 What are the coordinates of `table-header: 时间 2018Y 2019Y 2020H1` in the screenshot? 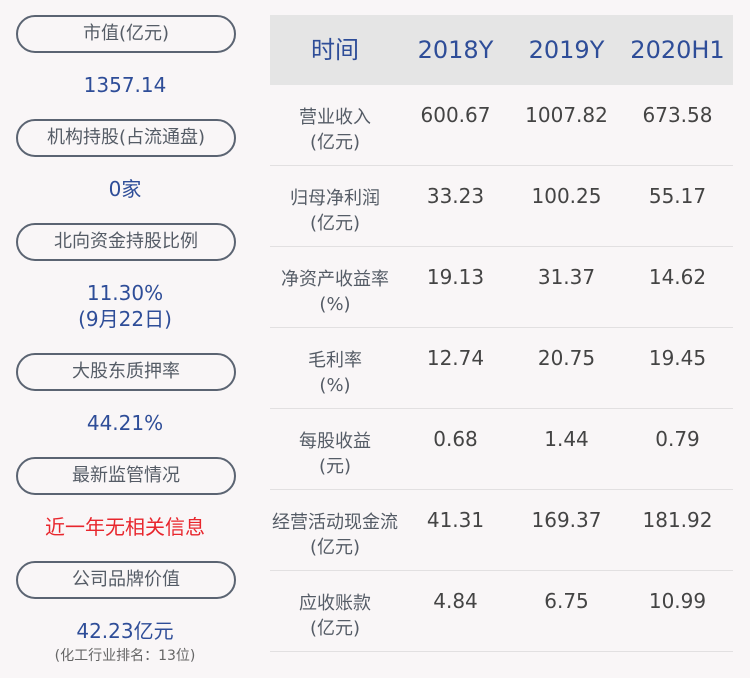 It's located at (501, 50).